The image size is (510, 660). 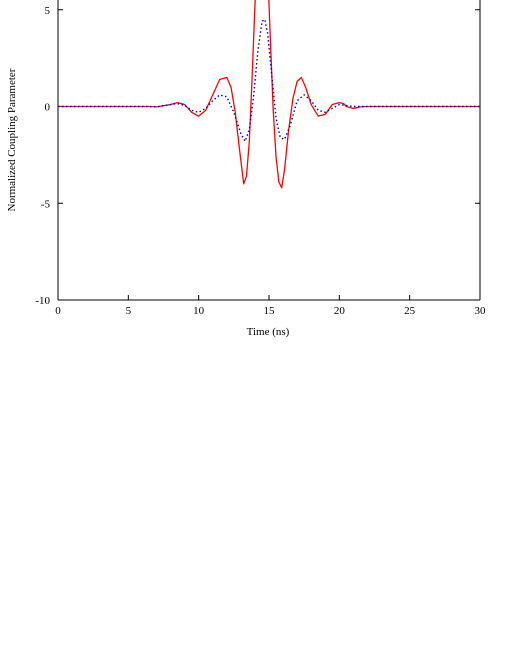 I want to click on y-axis-label: Normalized Coupling Parameter, so click(x=12, y=139).